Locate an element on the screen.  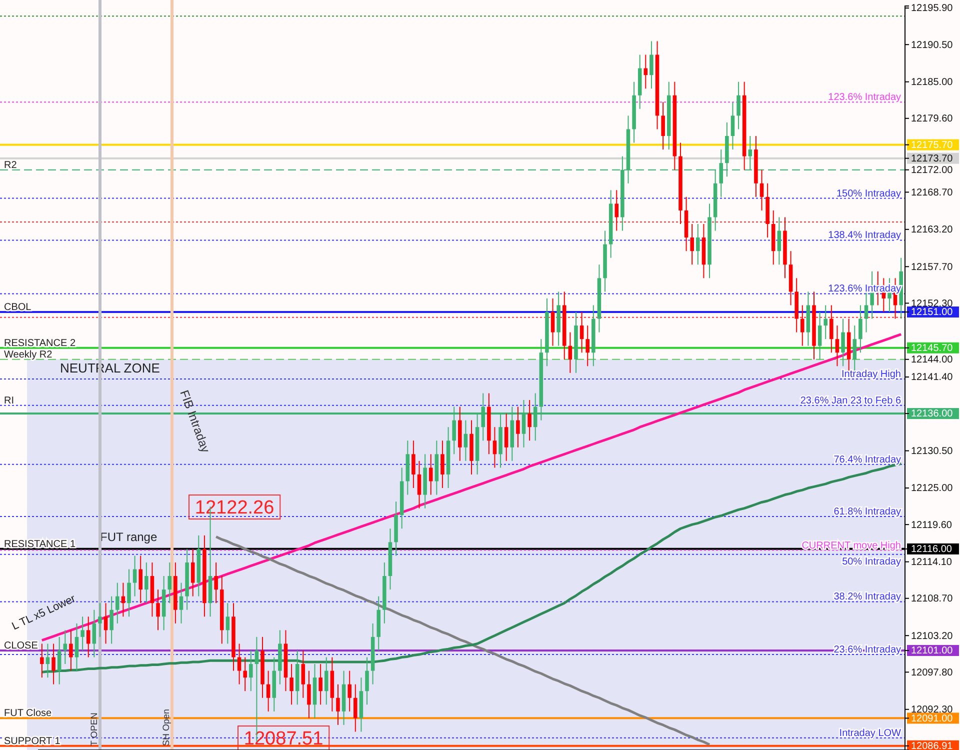
y-tick-label: 12130.50 is located at coordinates (932, 451).